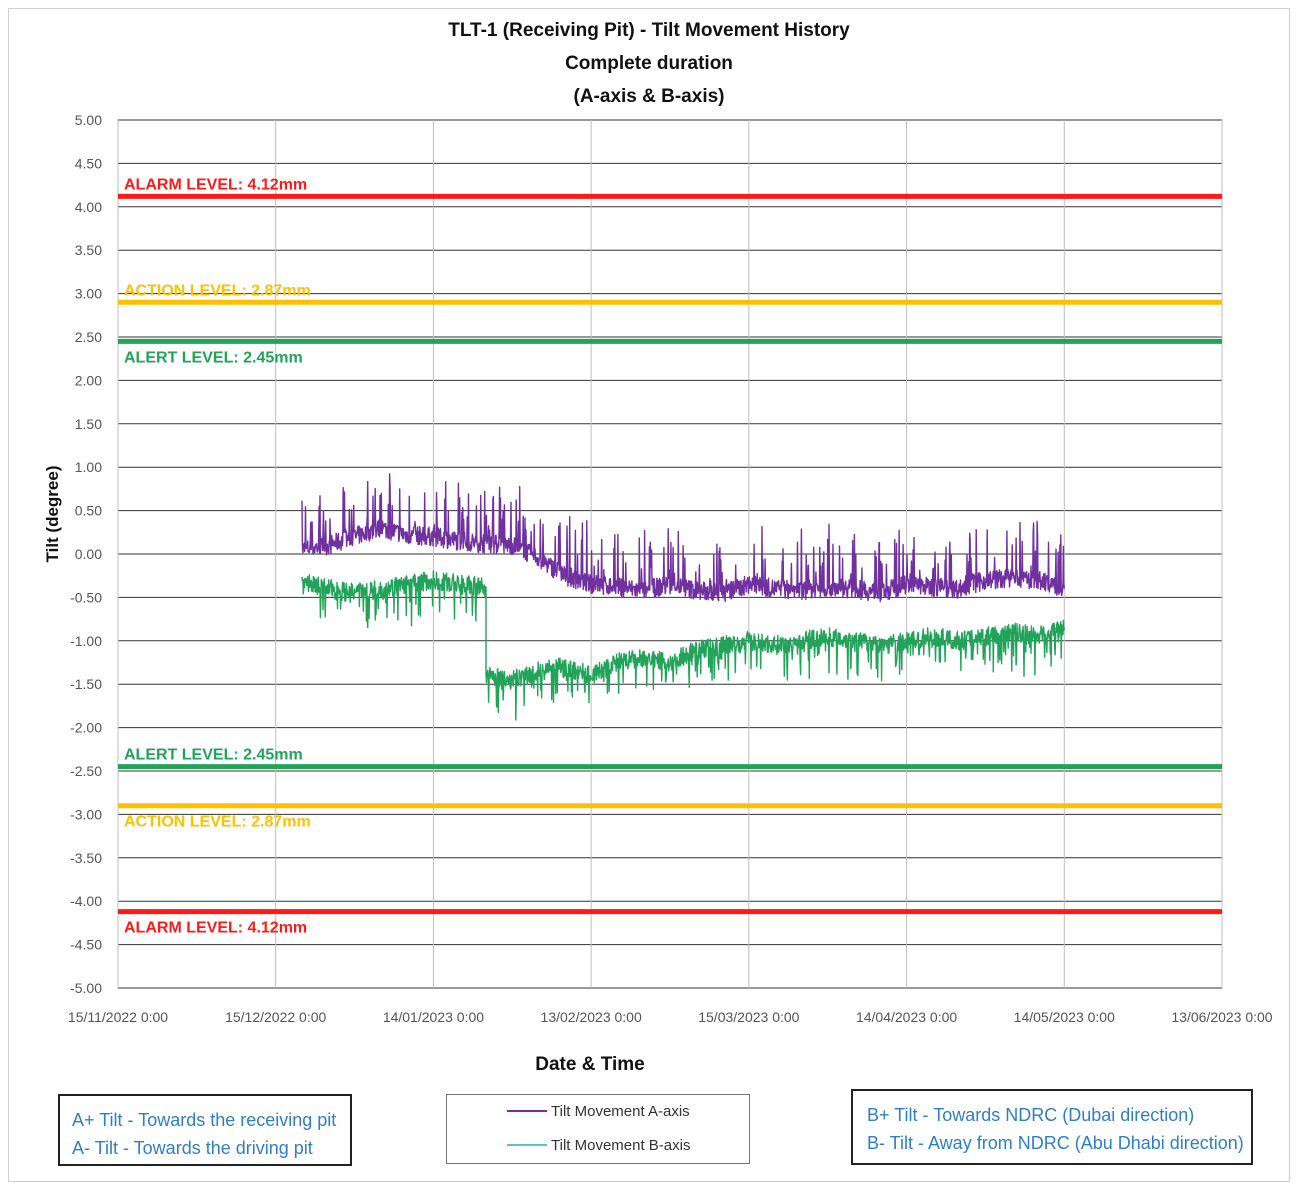 The width and height of the screenshot is (1298, 1188). What do you see at coordinates (591, 1017) in the screenshot?
I see `x-tick-label: 13/02/2023 0:00` at bounding box center [591, 1017].